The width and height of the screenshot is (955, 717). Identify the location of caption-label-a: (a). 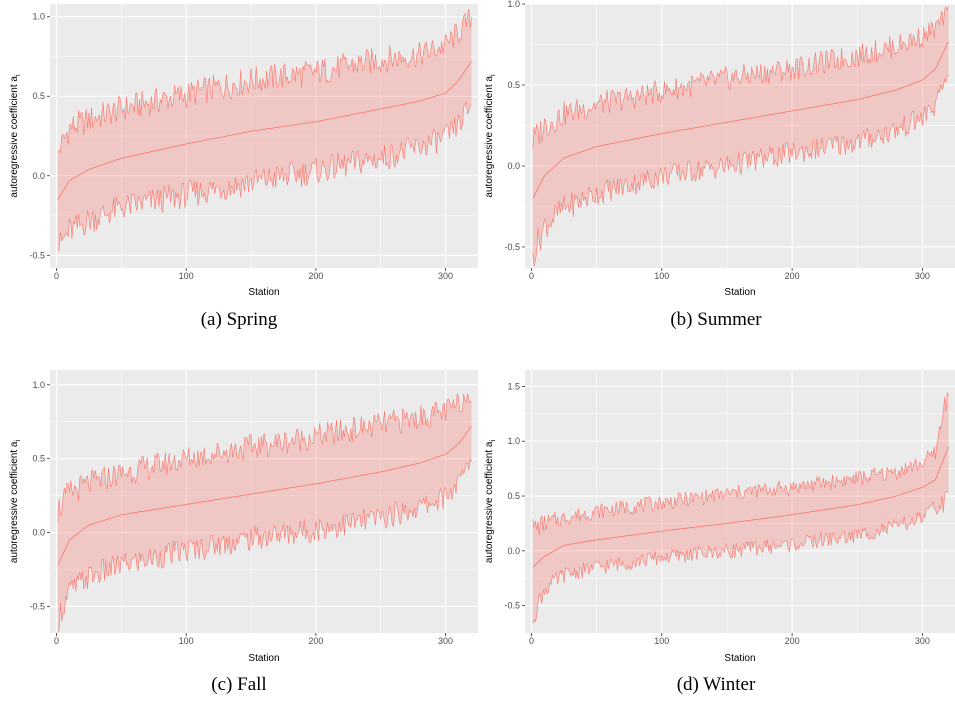
(211, 319).